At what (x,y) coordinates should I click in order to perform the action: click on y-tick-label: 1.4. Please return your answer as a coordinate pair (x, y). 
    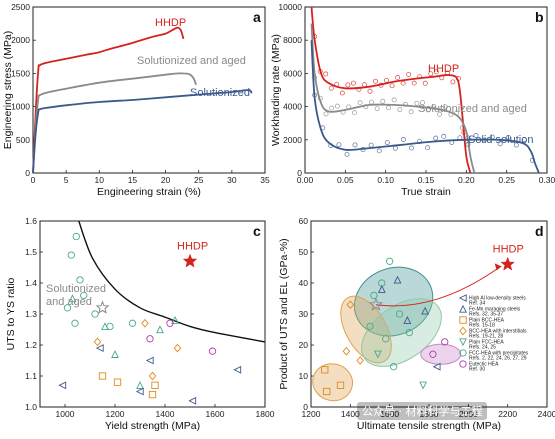
    Looking at the image, I should click on (31, 283).